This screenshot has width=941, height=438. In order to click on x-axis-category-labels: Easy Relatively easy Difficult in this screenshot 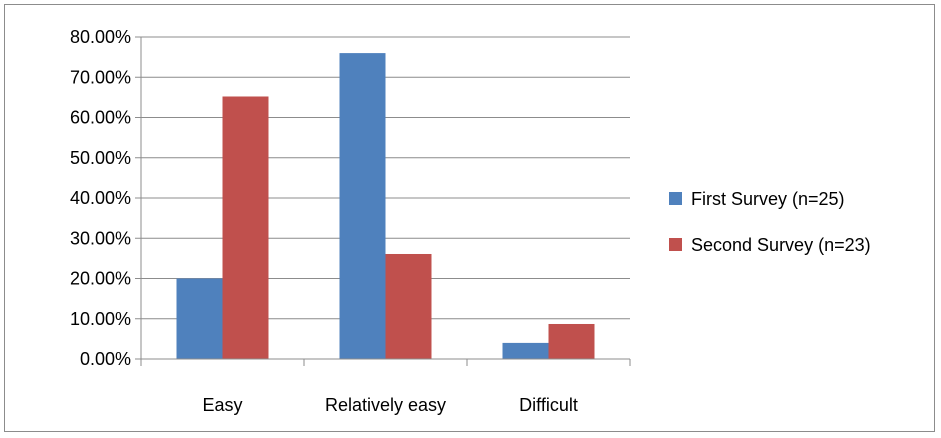, I will do `click(389, 405)`.